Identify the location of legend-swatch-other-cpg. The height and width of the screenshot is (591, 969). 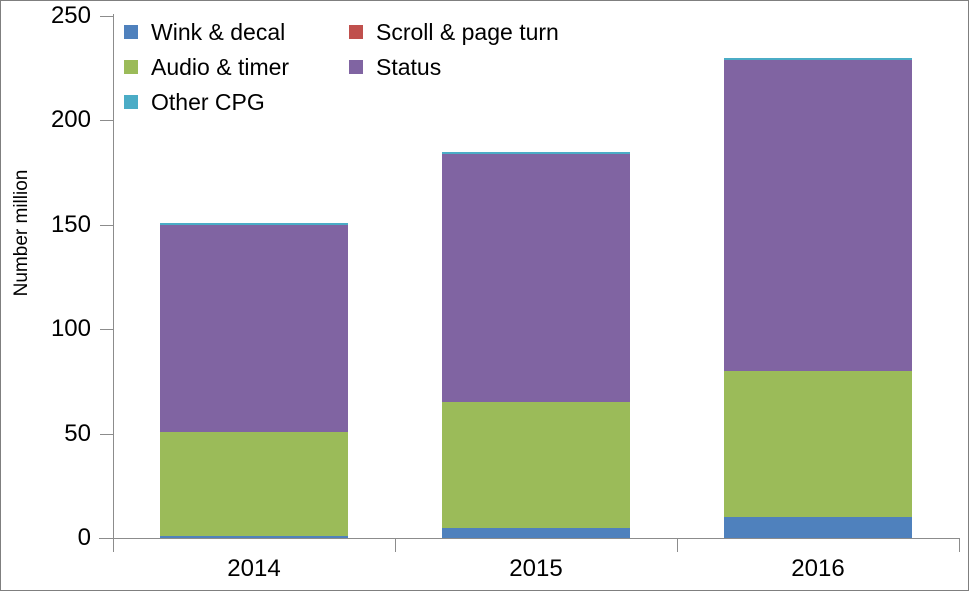
(131, 102).